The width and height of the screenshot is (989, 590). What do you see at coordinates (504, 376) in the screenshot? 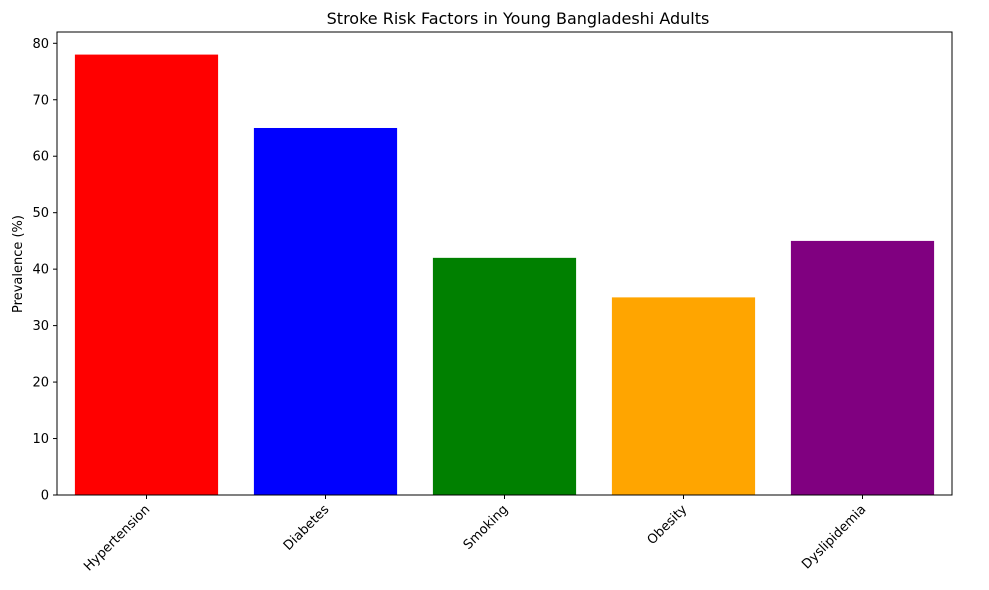
I see `bar-smoking` at bounding box center [504, 376].